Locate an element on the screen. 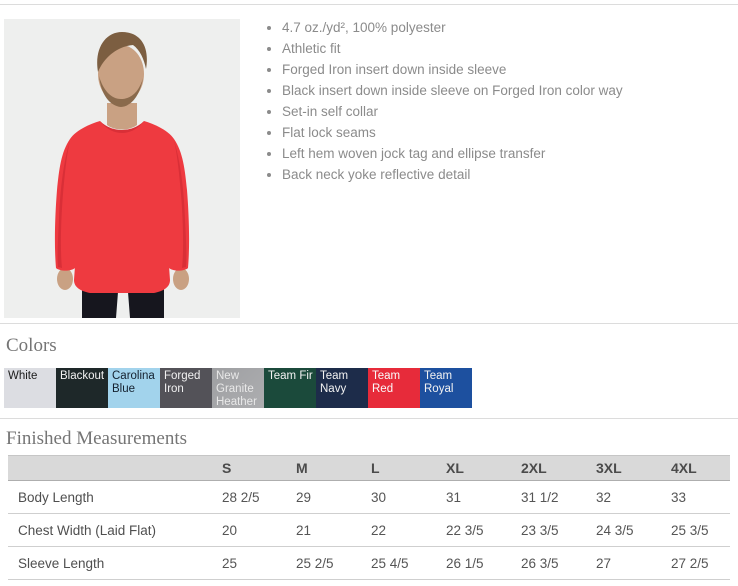 This screenshot has width=738, height=586. size-column-header-4xl: 4XL is located at coordinates (700, 468).